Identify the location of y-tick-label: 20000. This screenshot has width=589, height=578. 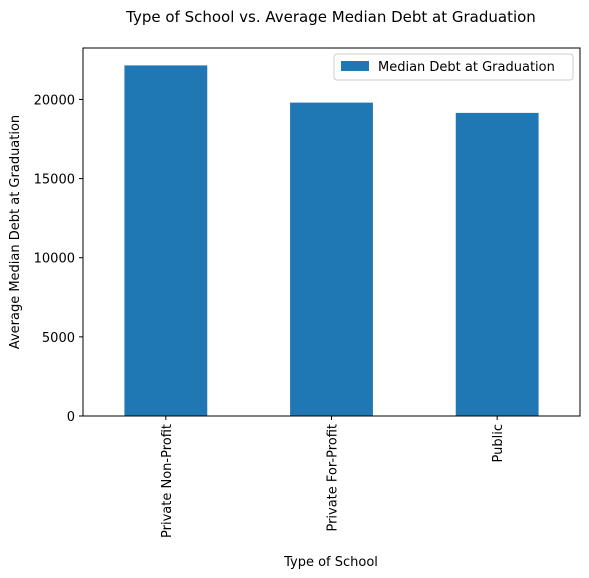
(54, 100).